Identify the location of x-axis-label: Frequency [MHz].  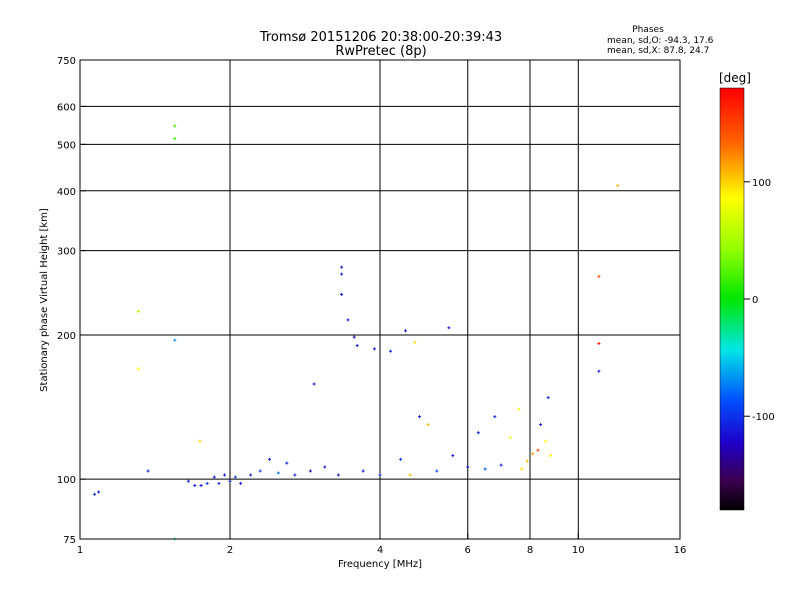
(380, 564).